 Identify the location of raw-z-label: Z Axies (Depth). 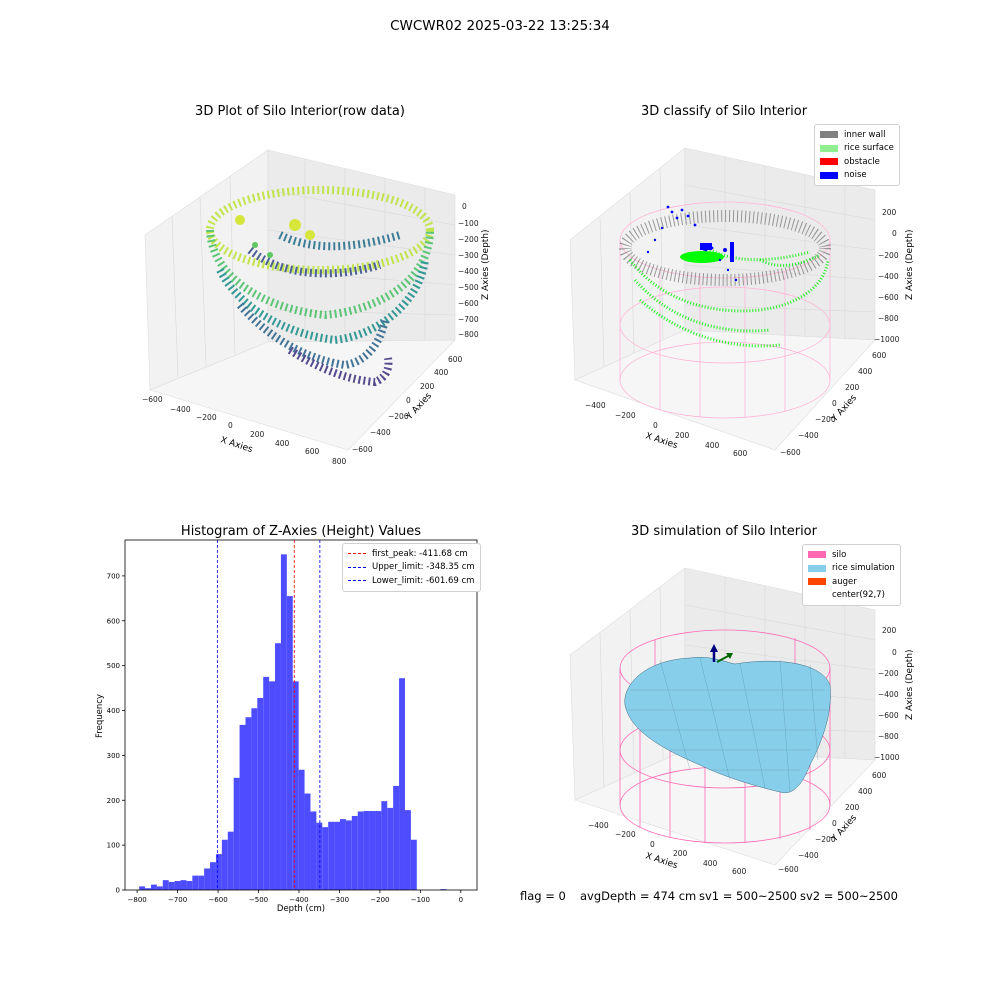
(486, 264).